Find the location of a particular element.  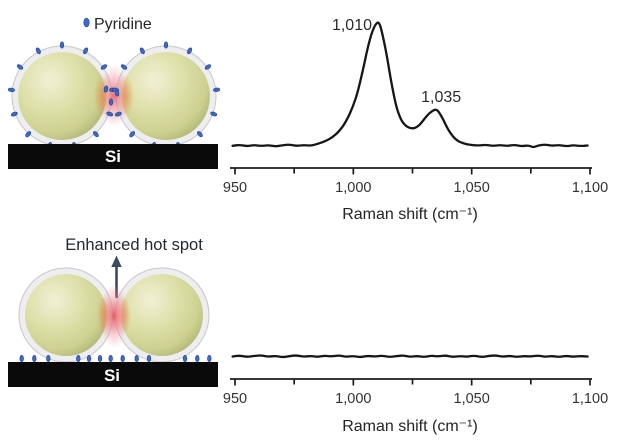

pyridine-dots-in-gap is located at coordinates (111, 95).